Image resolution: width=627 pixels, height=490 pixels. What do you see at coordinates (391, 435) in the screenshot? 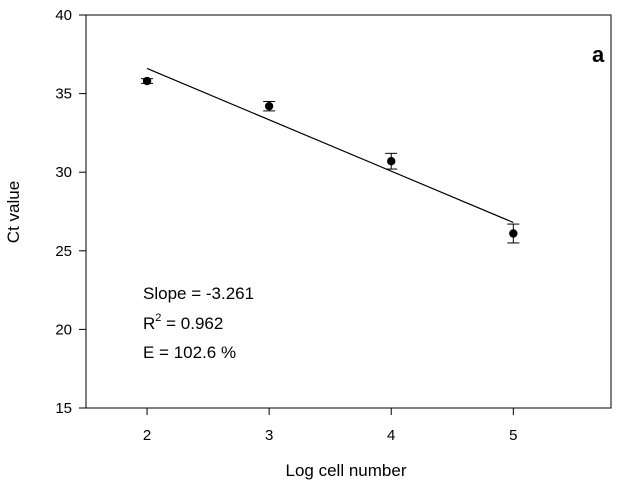
I see `x-tick-label: 4` at bounding box center [391, 435].